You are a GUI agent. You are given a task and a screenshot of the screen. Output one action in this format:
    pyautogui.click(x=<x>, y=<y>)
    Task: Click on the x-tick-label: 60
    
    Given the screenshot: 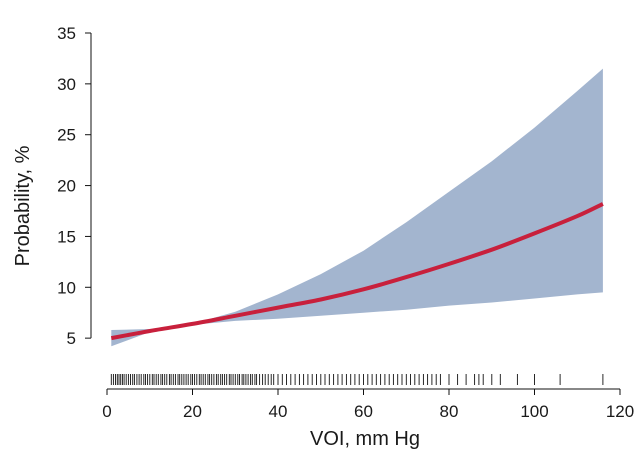 What is the action you would take?
    pyautogui.click(x=363, y=411)
    